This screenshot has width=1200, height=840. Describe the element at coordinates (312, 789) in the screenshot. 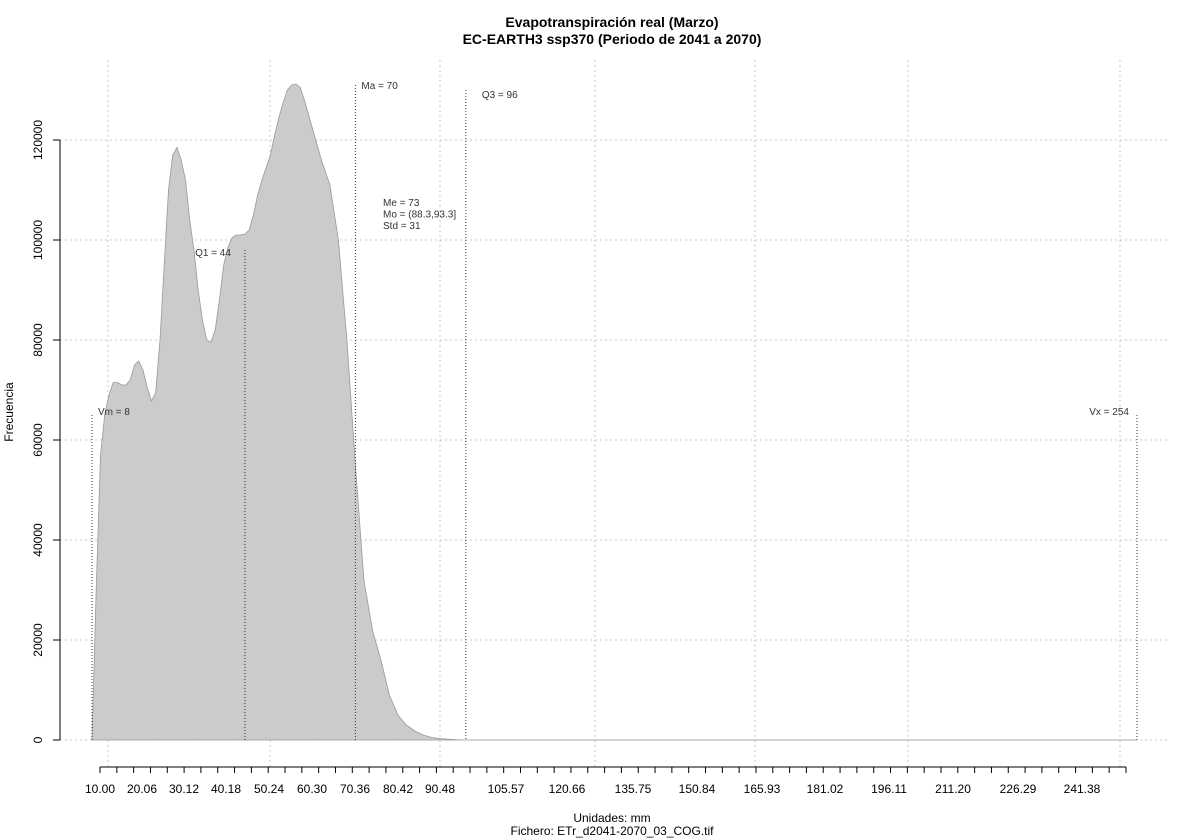

I see `x-tick-label: 60.30` at that location.